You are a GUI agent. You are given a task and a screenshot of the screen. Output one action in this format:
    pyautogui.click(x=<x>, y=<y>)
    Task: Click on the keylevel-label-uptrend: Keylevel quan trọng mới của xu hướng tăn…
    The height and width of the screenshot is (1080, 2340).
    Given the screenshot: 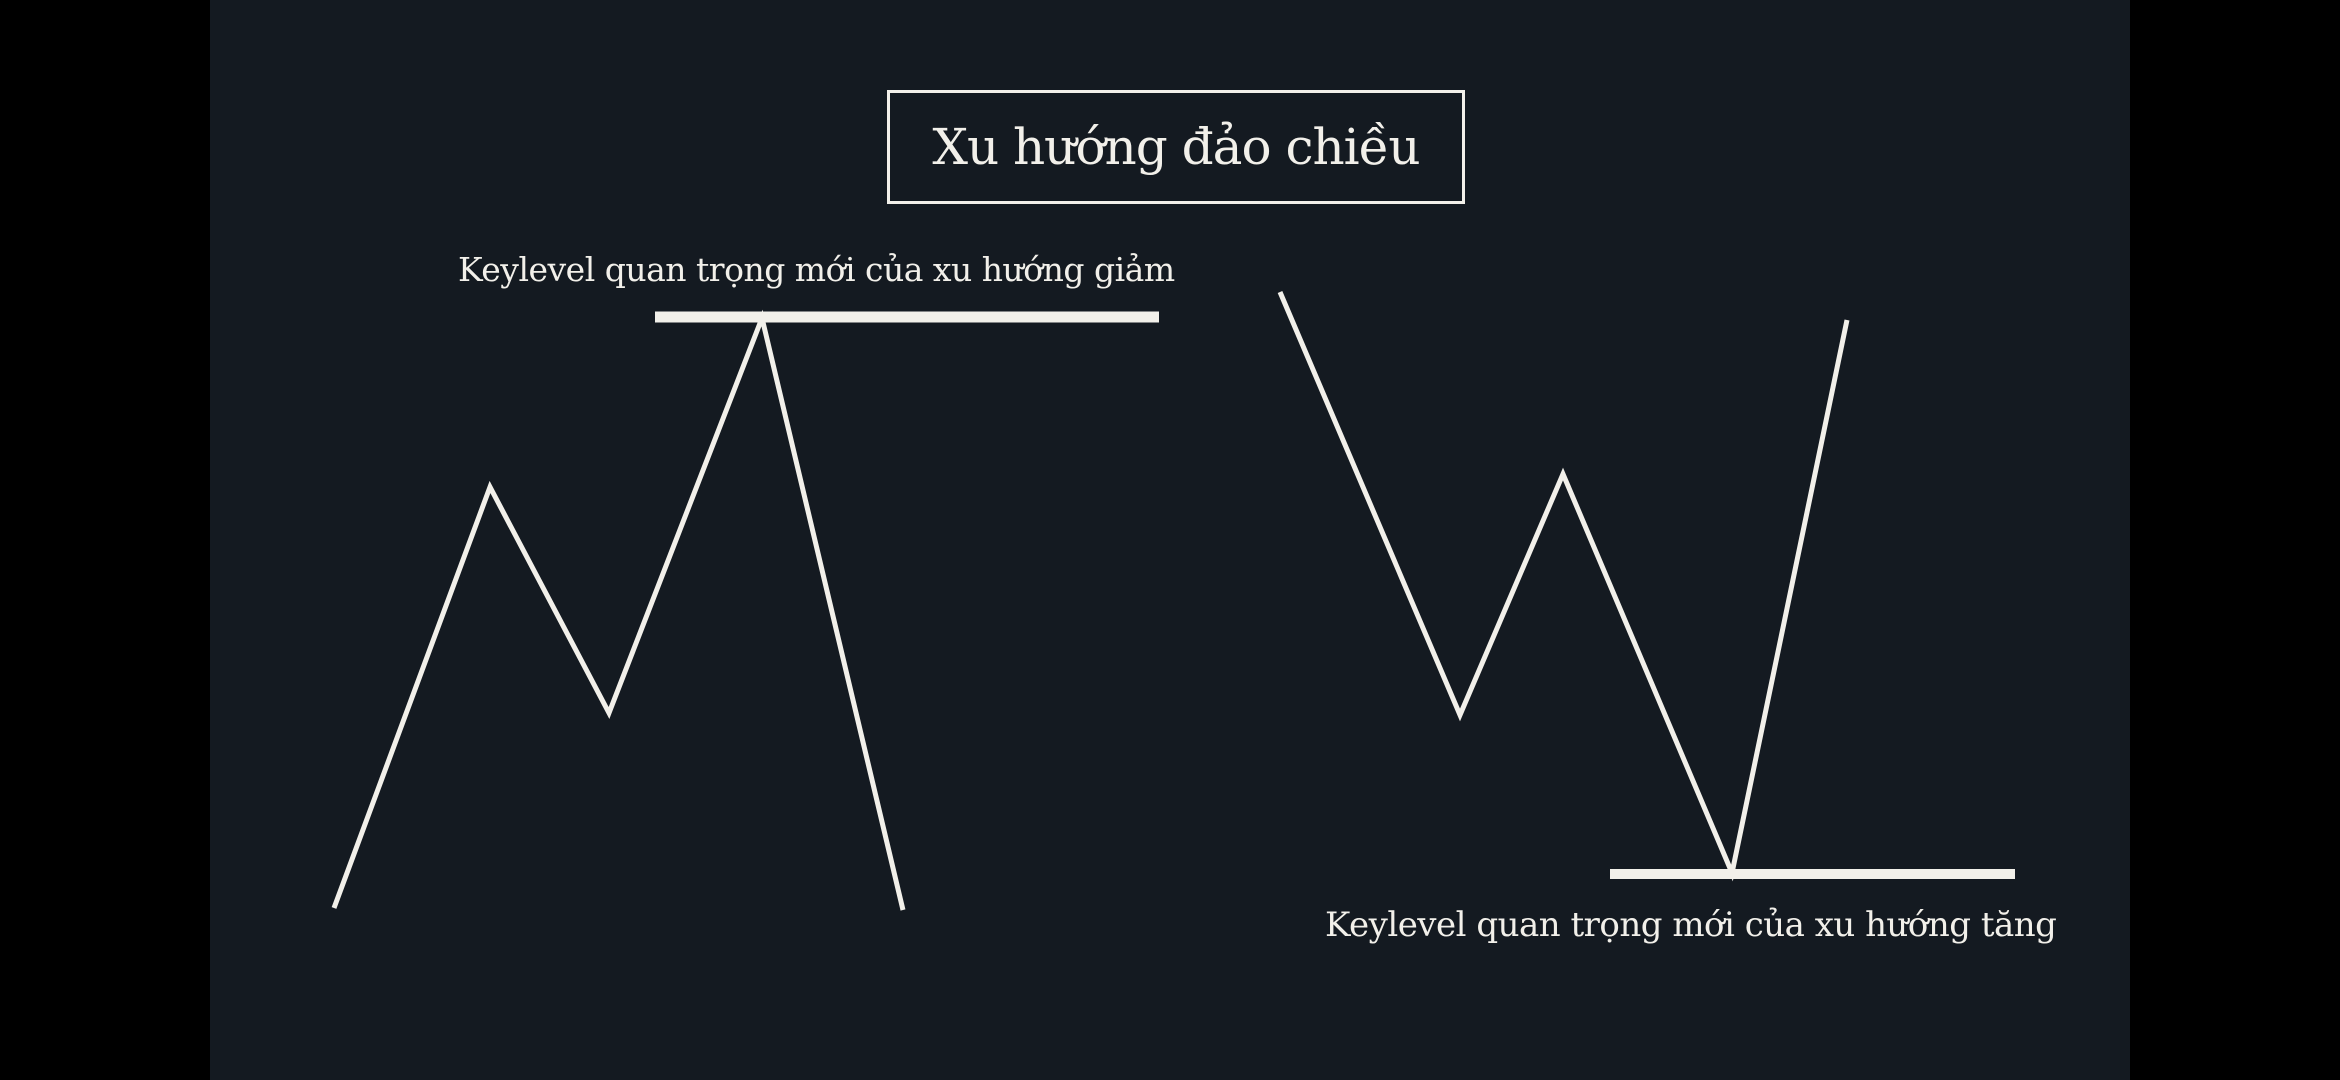 What is the action you would take?
    pyautogui.click(x=1691, y=925)
    